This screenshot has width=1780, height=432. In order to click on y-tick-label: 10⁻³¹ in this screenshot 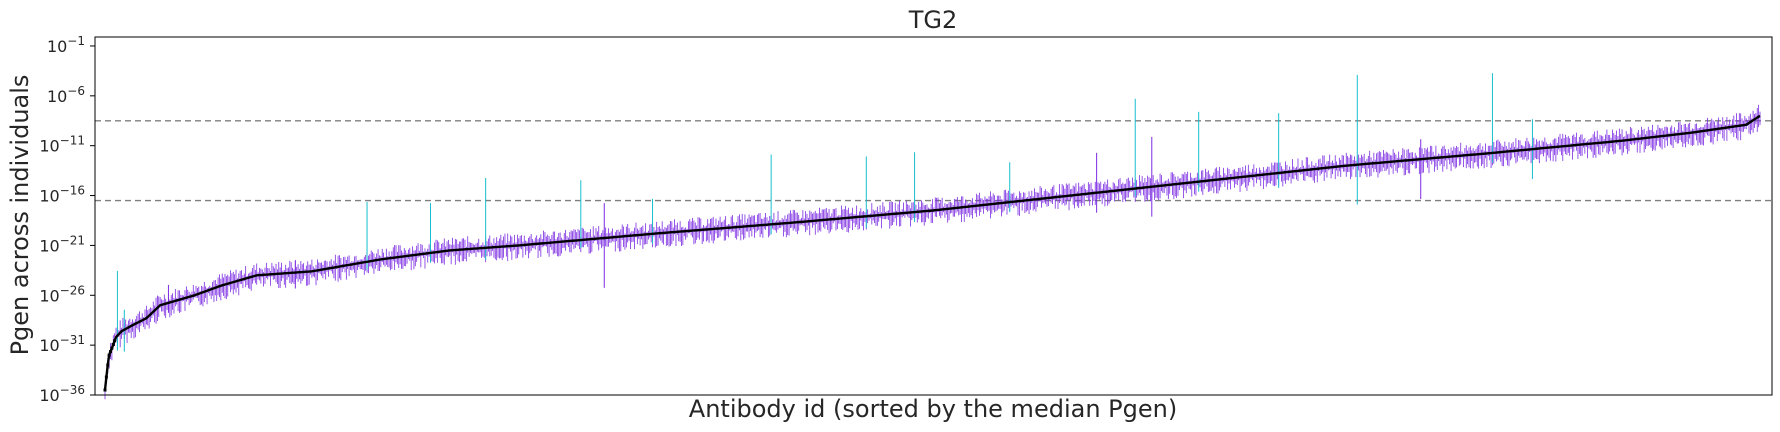, I will do `click(62, 344)`.